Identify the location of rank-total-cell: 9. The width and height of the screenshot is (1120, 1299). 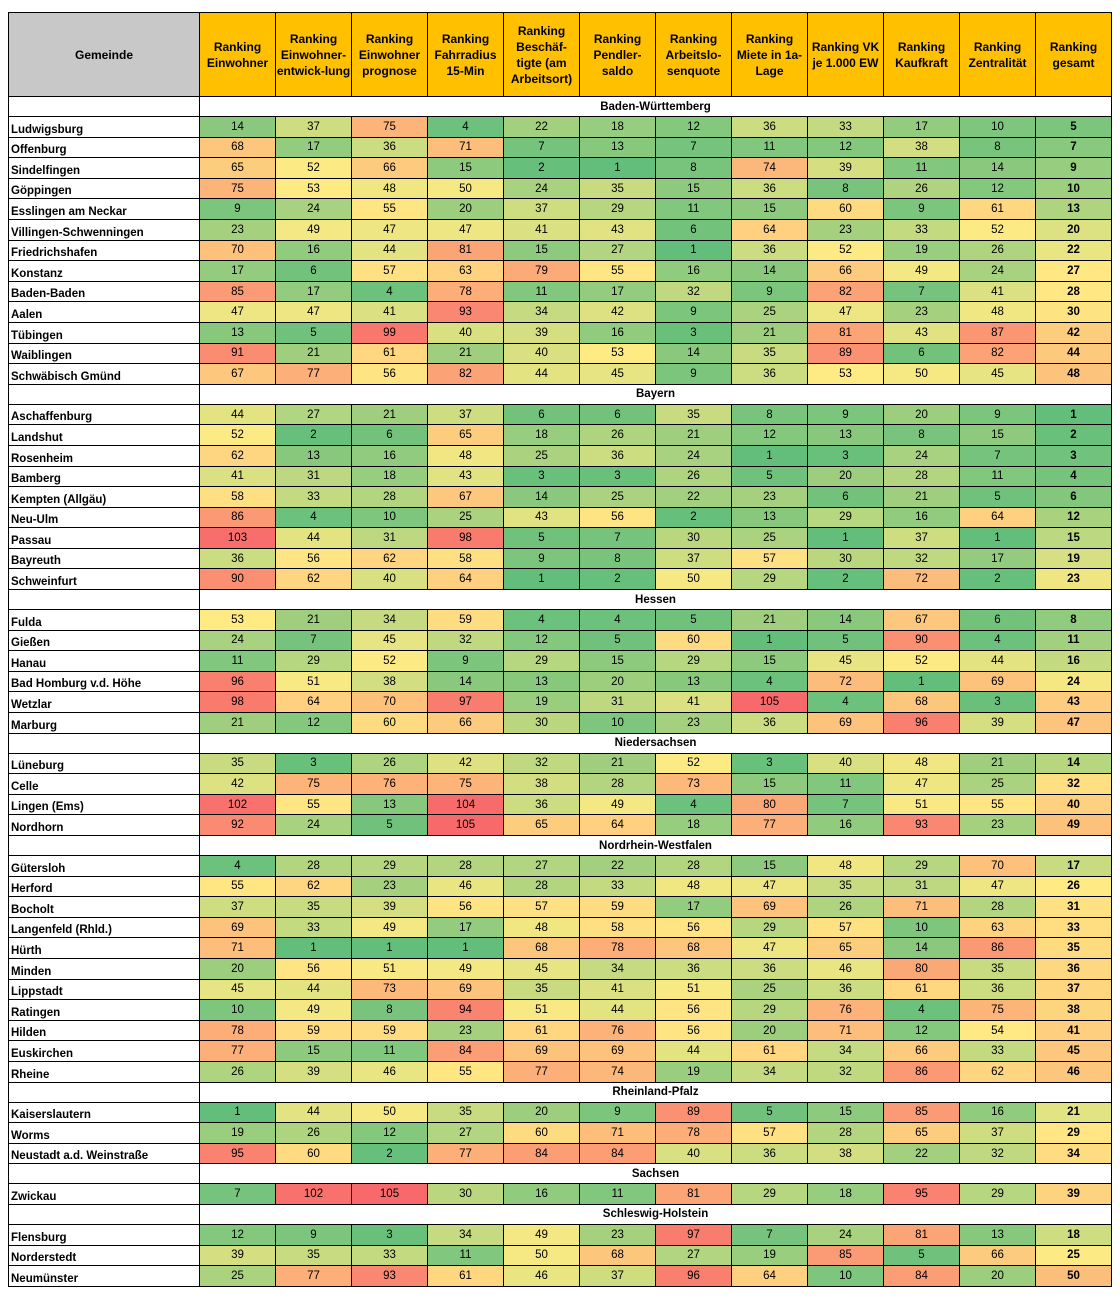
(1073, 168).